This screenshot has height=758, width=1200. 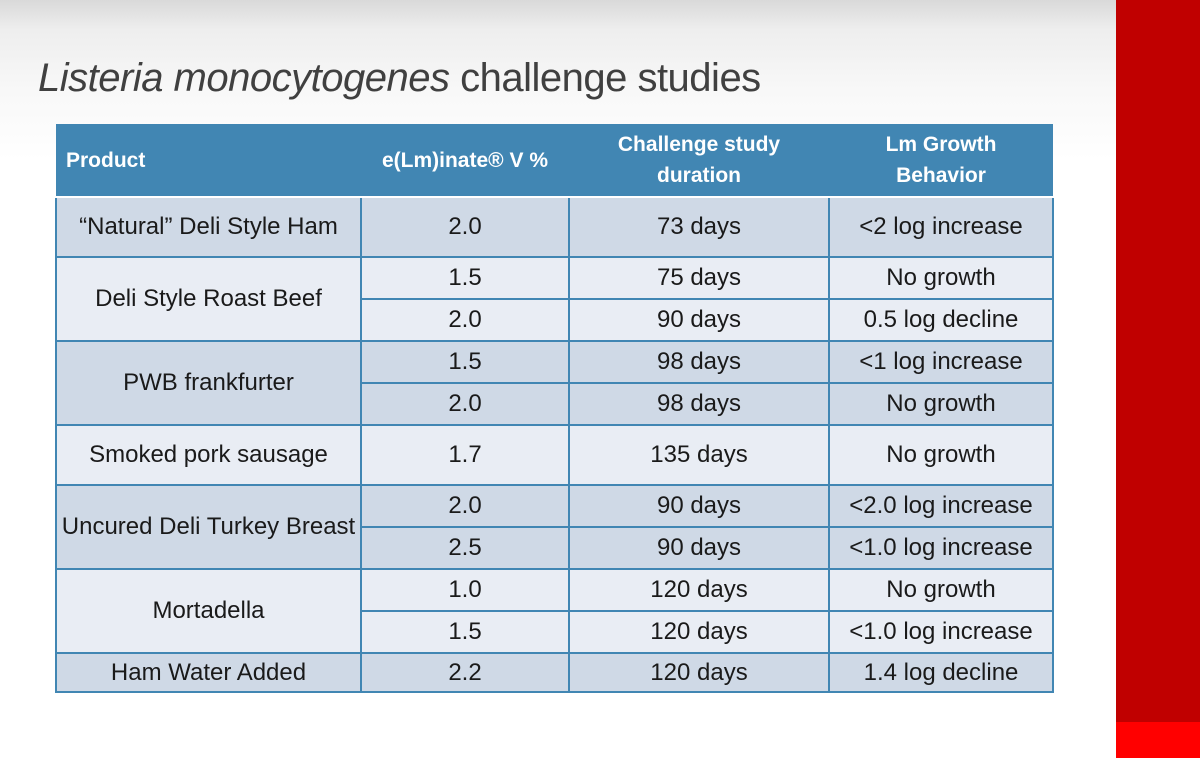 What do you see at coordinates (208, 611) in the screenshot?
I see `product-cell: Mortadella` at bounding box center [208, 611].